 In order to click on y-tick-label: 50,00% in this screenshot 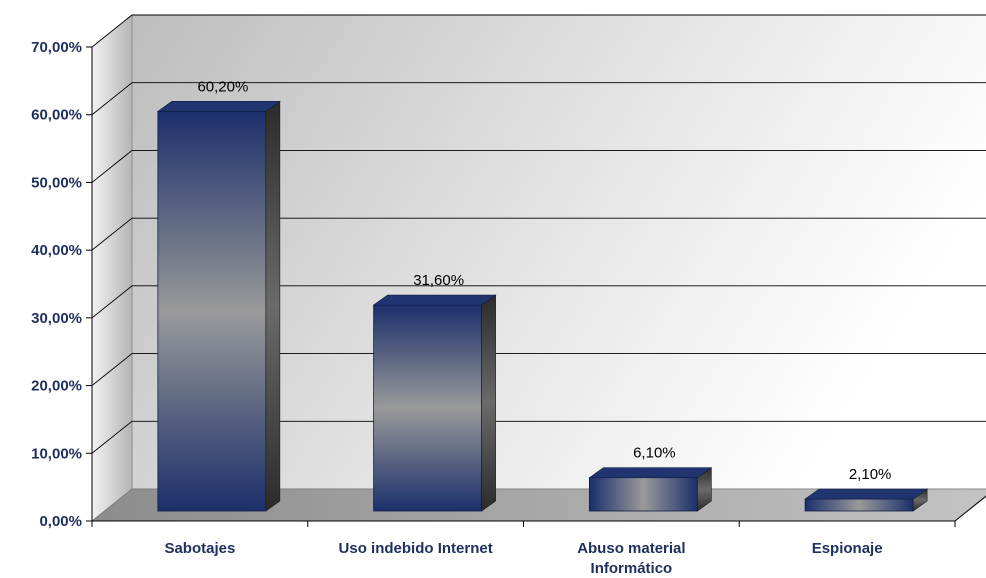, I will do `click(56, 182)`.